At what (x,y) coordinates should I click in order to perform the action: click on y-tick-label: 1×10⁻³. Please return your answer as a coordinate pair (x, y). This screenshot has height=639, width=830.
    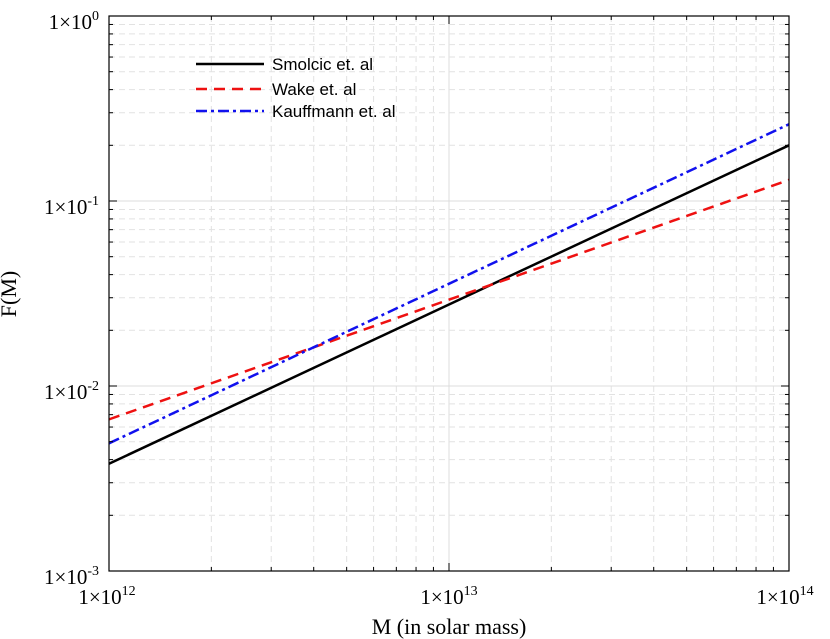
    Looking at the image, I should click on (71, 576).